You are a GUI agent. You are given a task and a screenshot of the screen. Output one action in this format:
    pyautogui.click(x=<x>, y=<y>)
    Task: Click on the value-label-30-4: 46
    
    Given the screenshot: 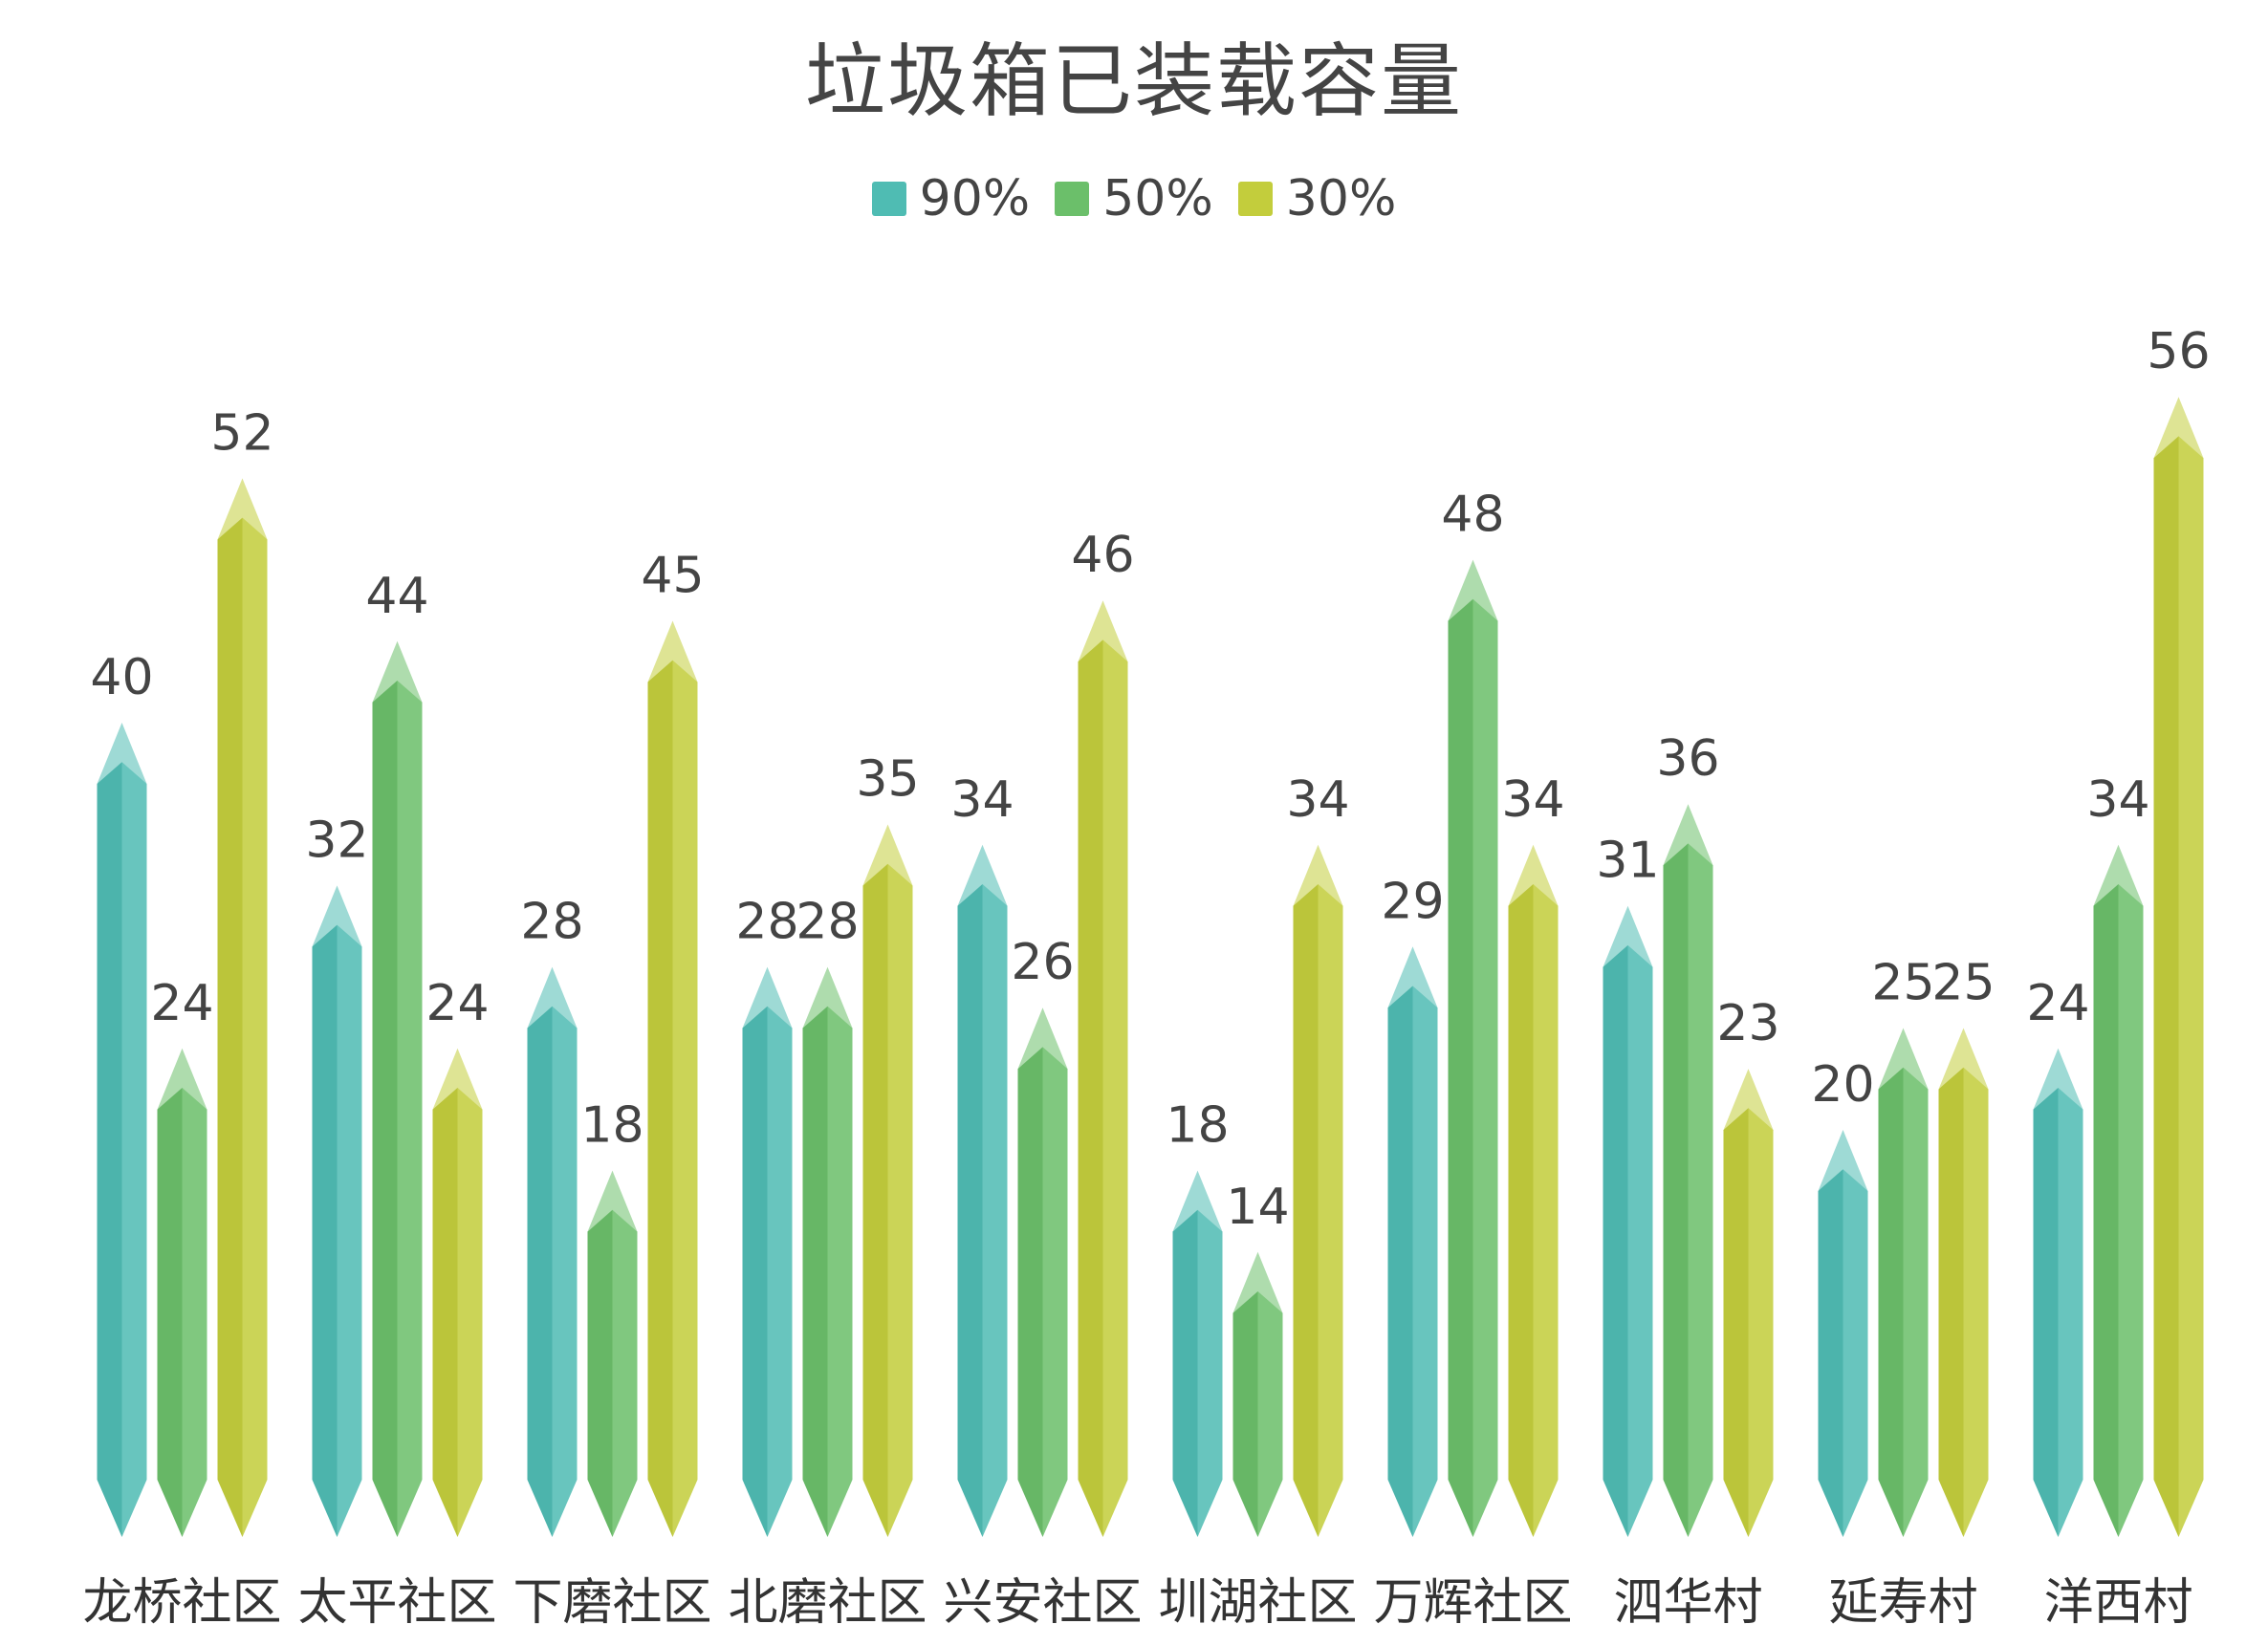 What is the action you would take?
    pyautogui.click(x=1102, y=556)
    